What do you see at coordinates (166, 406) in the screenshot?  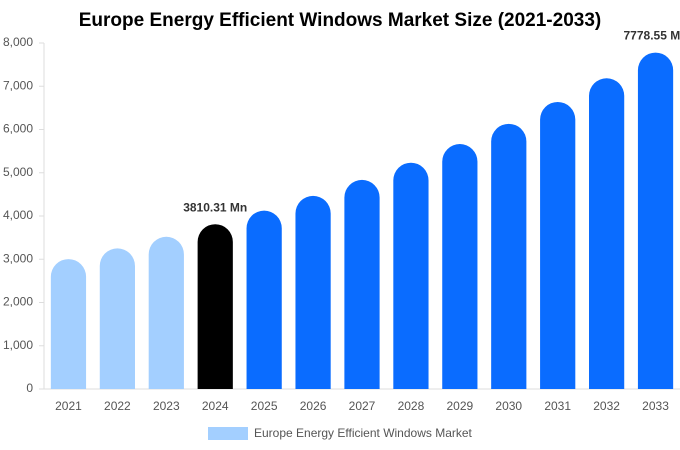 I see `x-tick-label: 2023` at bounding box center [166, 406].